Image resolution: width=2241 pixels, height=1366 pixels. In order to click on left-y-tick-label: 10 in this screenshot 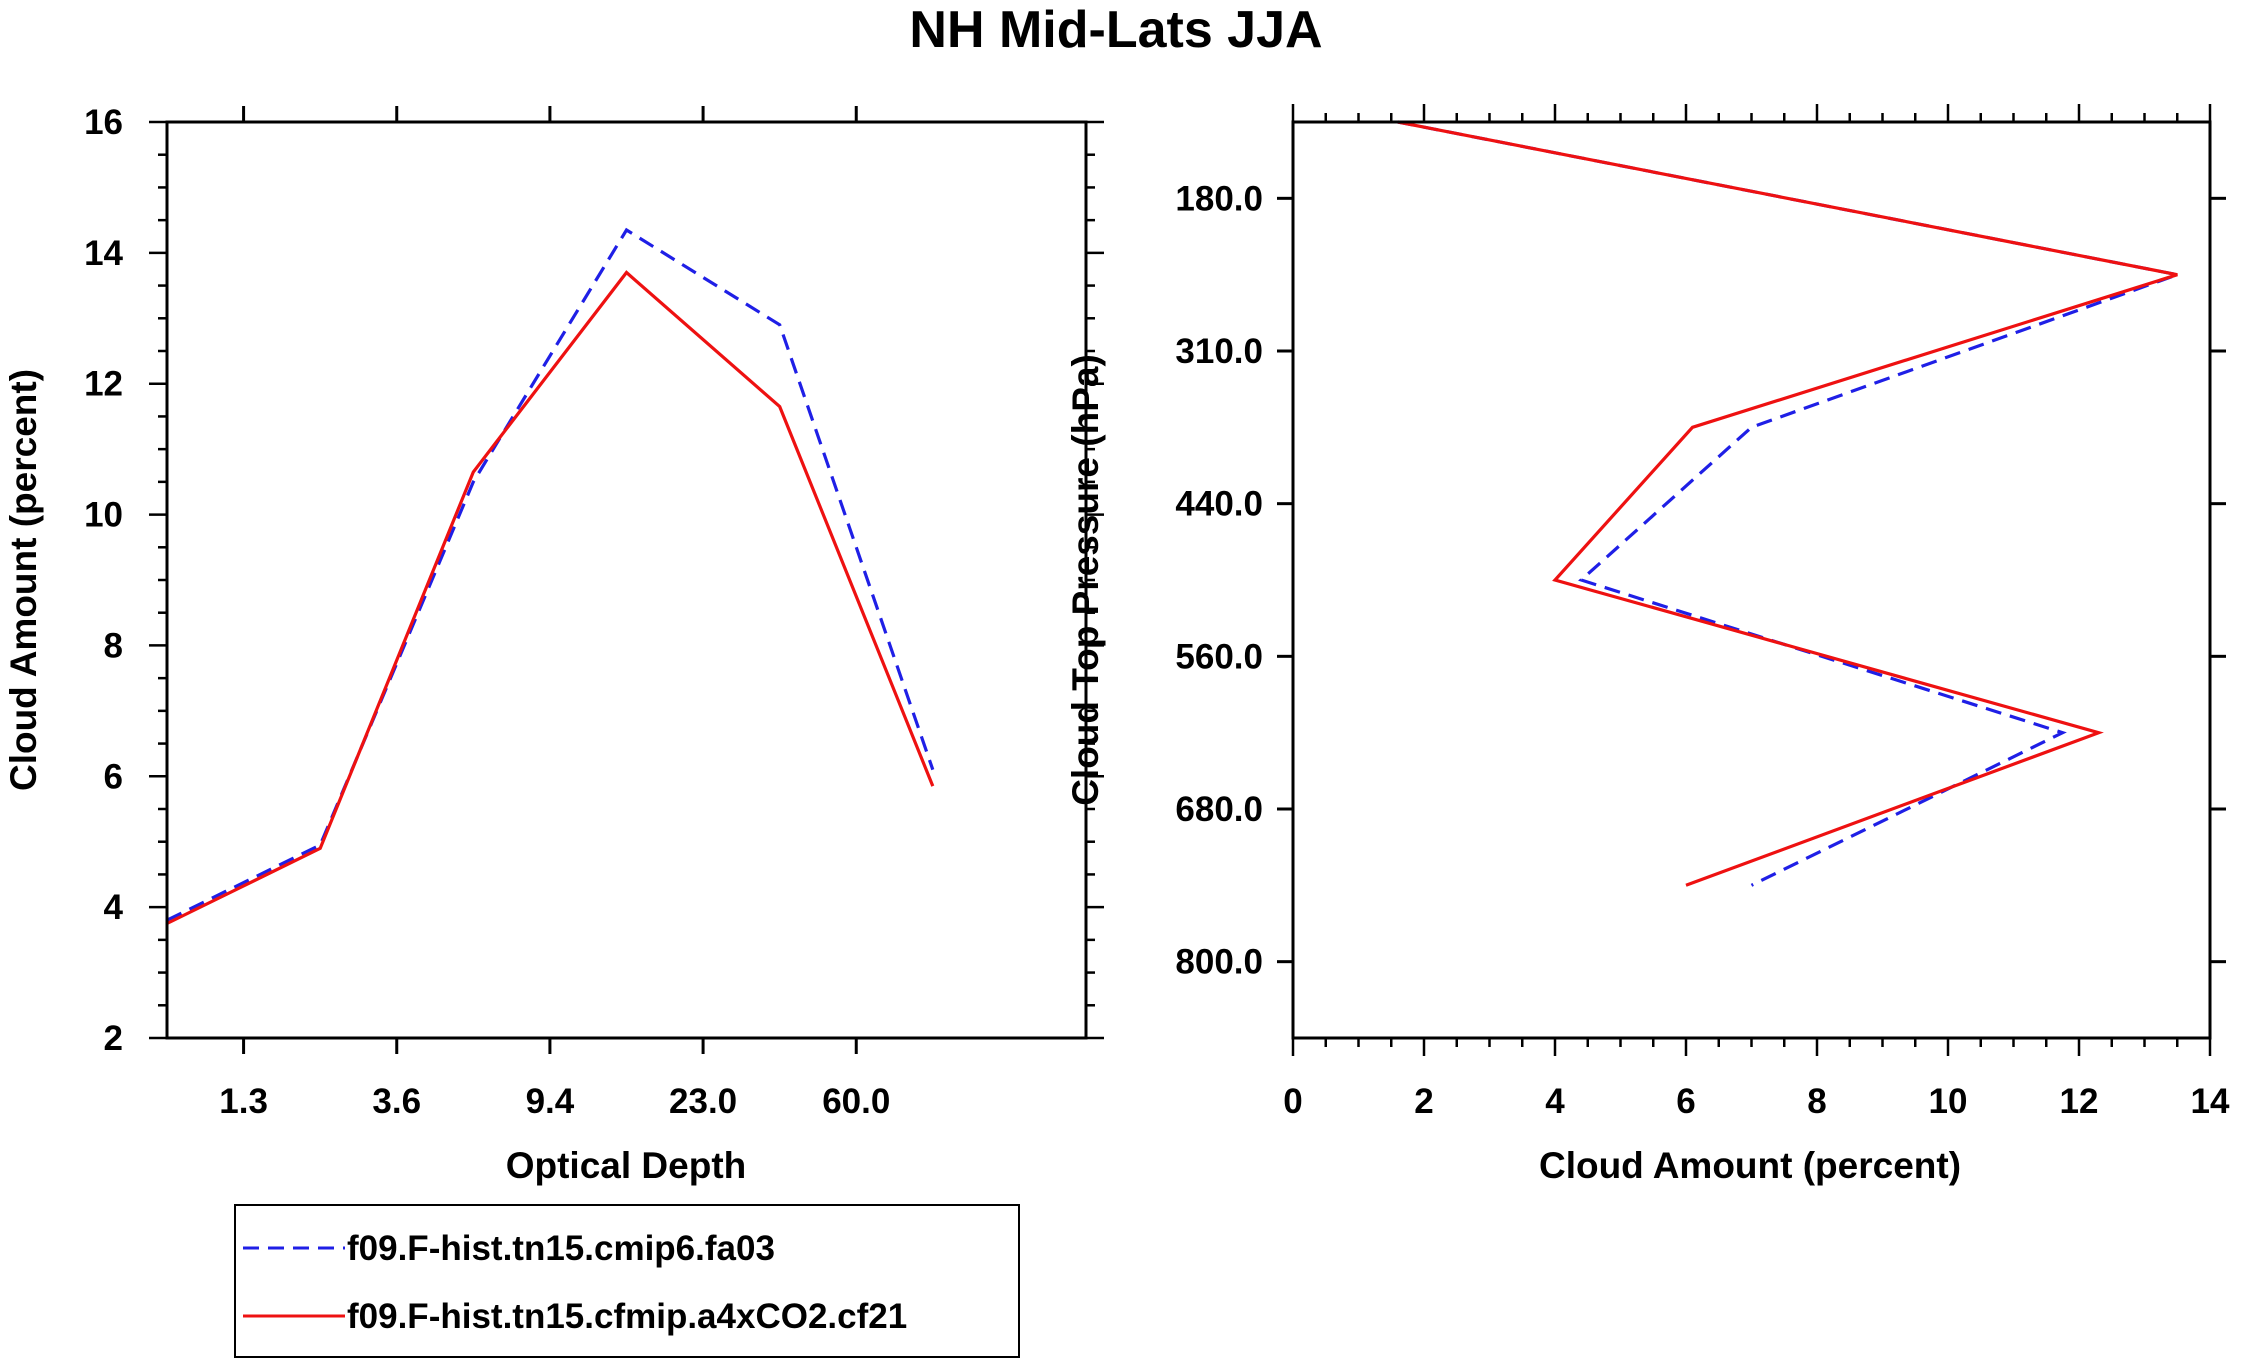, I will do `click(103, 515)`.